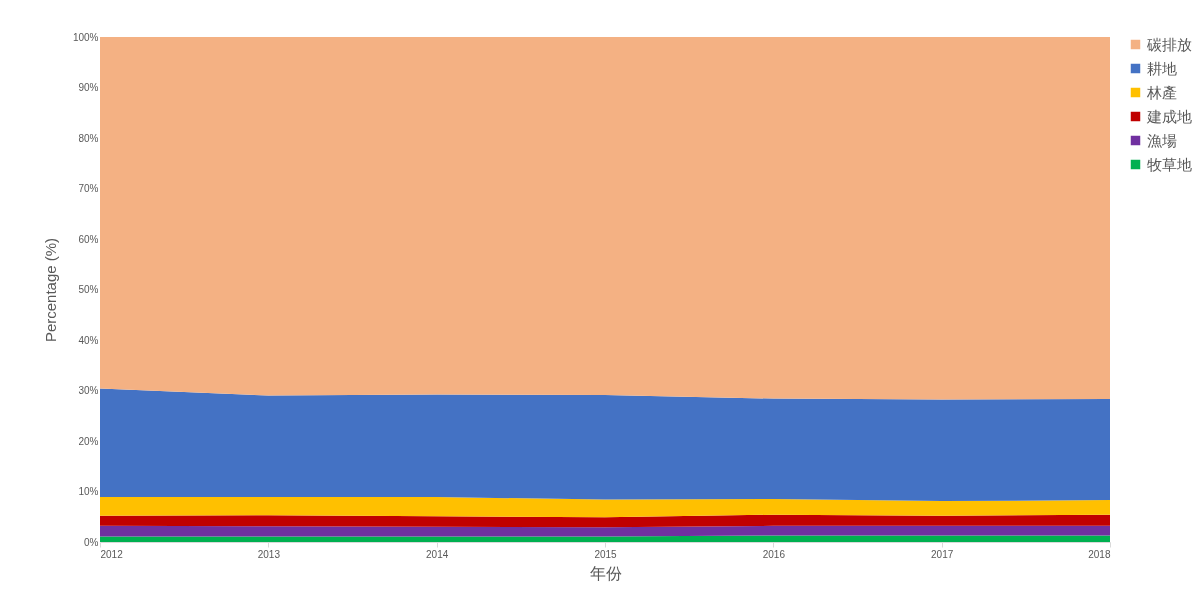  I want to click on y-tick-label: 90%, so click(88, 87).